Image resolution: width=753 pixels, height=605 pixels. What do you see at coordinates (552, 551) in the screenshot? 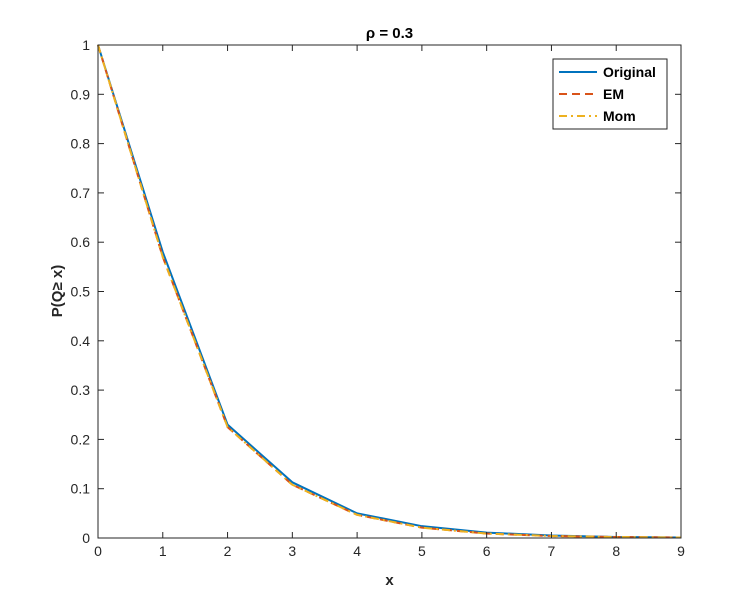
I see `x-tick-label: 7` at bounding box center [552, 551].